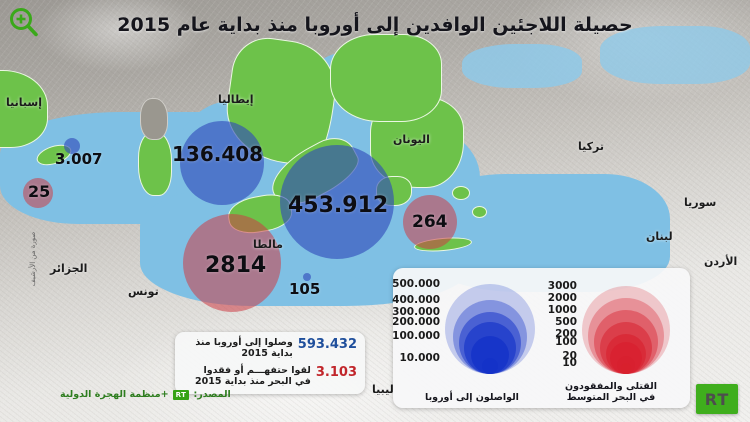  I want to click on legend-scale-deaths: 3000 2000 1000 500 200 100 20 10, so click(610, 326).